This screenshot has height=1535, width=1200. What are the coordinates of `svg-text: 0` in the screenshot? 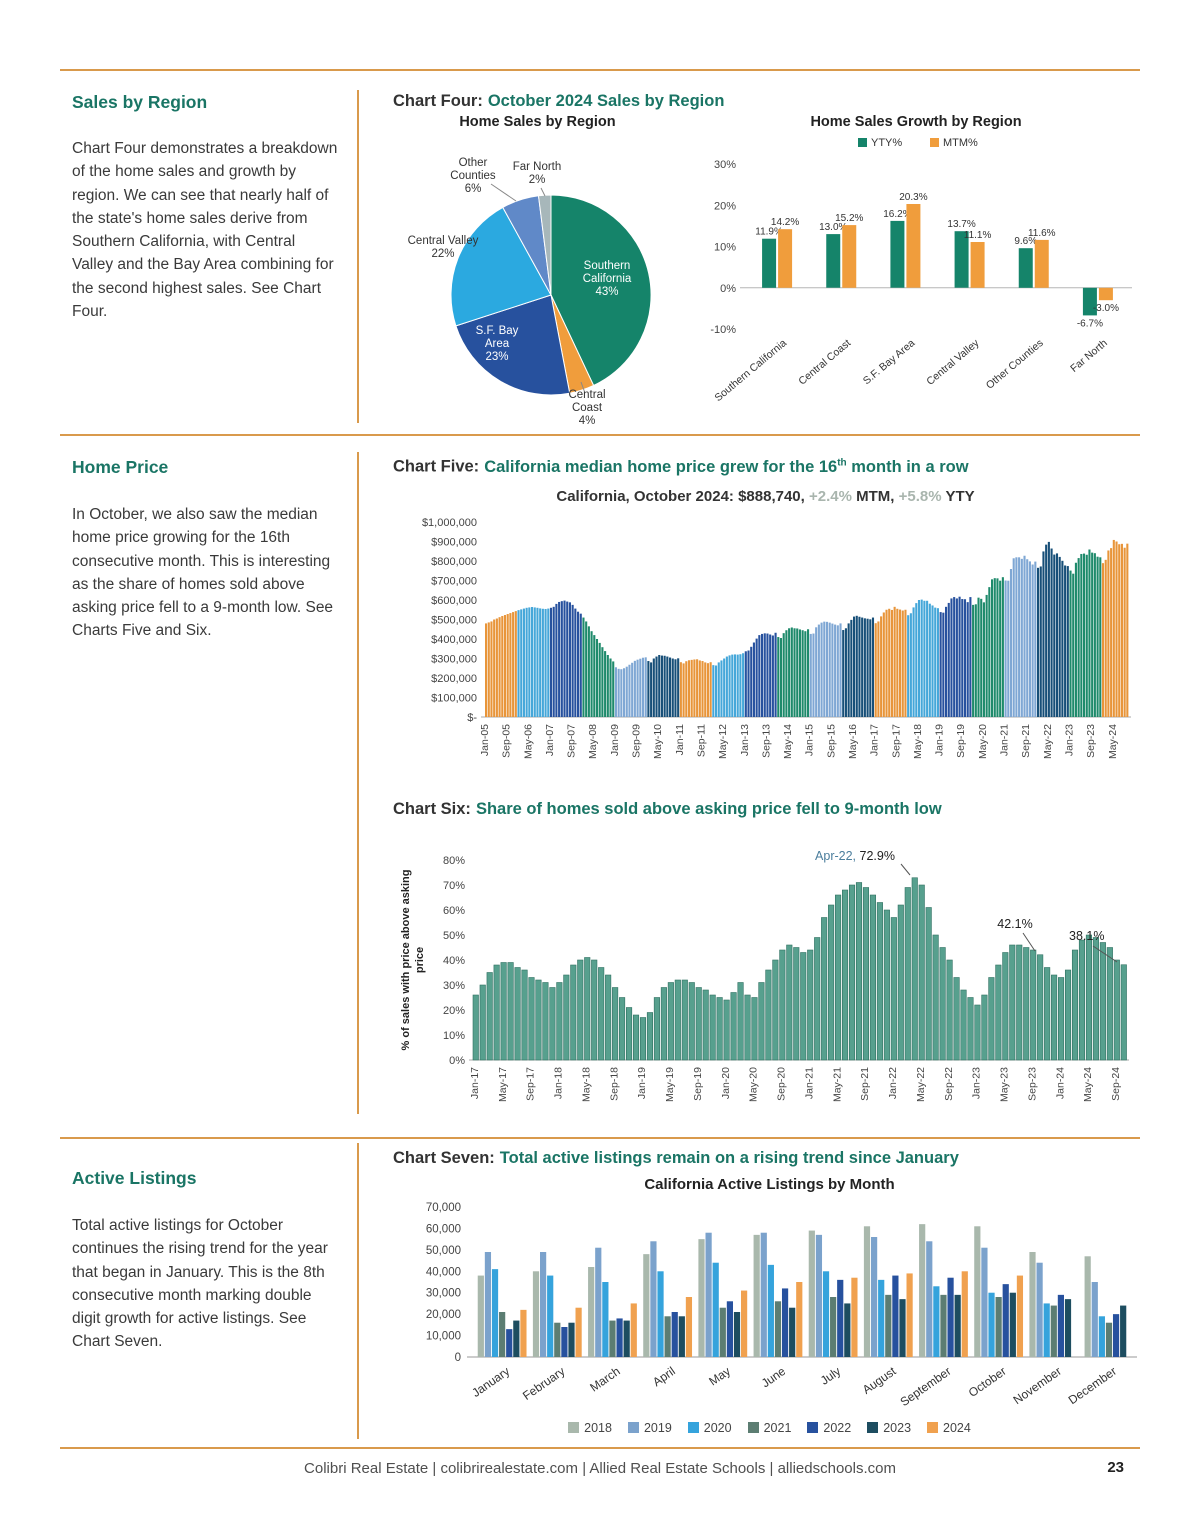 It's located at (458, 1358).